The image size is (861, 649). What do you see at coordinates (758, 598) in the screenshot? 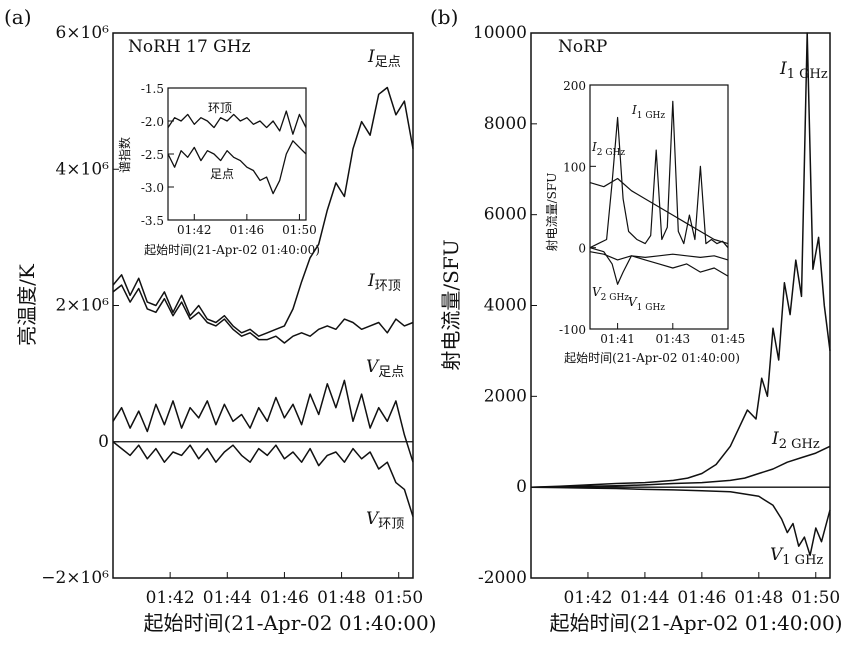
I see `panel-b-xtick-label: 01:48` at bounding box center [758, 598].